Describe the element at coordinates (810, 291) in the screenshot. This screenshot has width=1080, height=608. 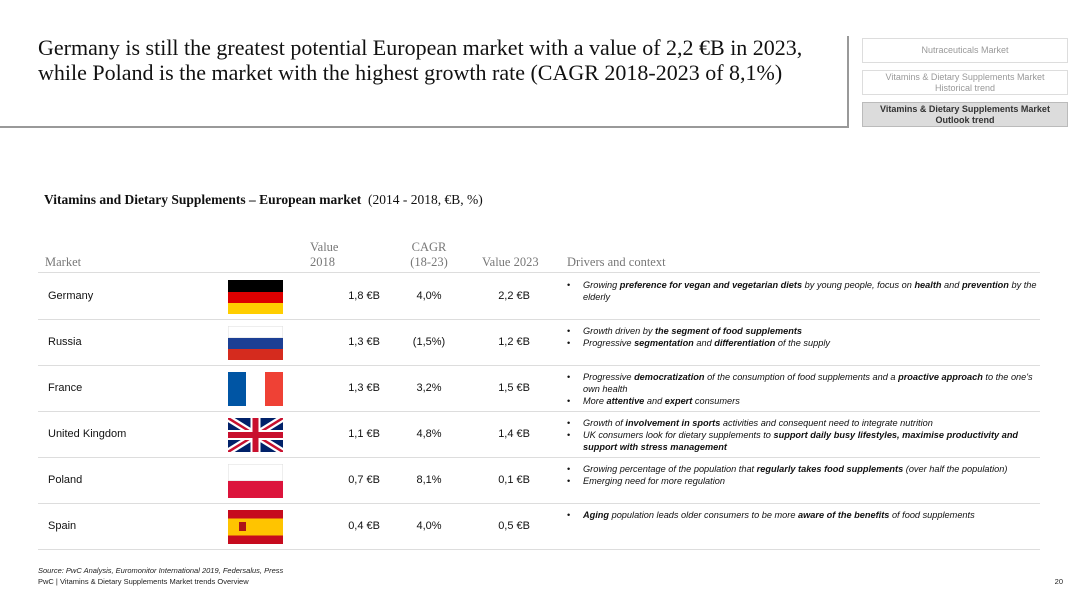
I see `driver-text: by the elderly` at that location.